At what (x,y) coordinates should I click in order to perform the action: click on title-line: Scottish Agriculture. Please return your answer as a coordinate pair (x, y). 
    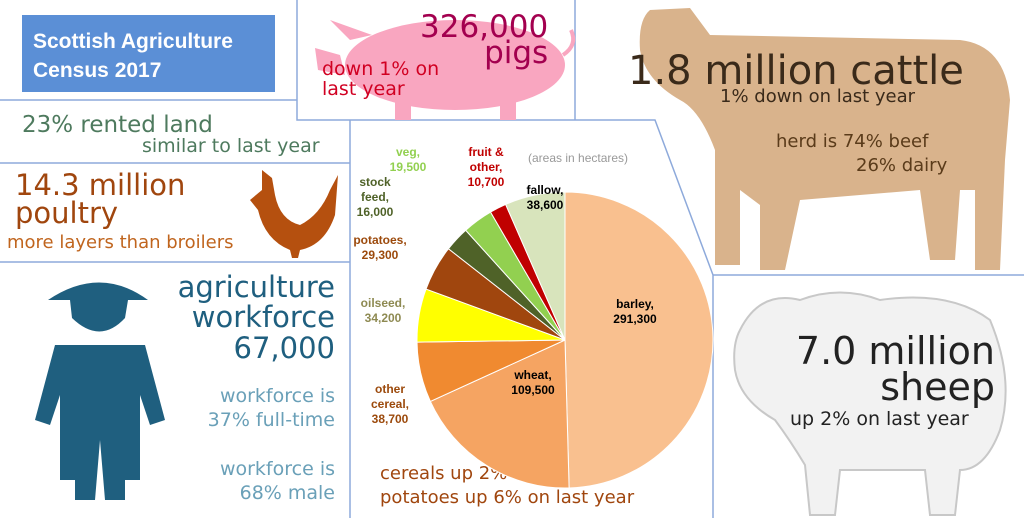
    Looking at the image, I should click on (133, 41).